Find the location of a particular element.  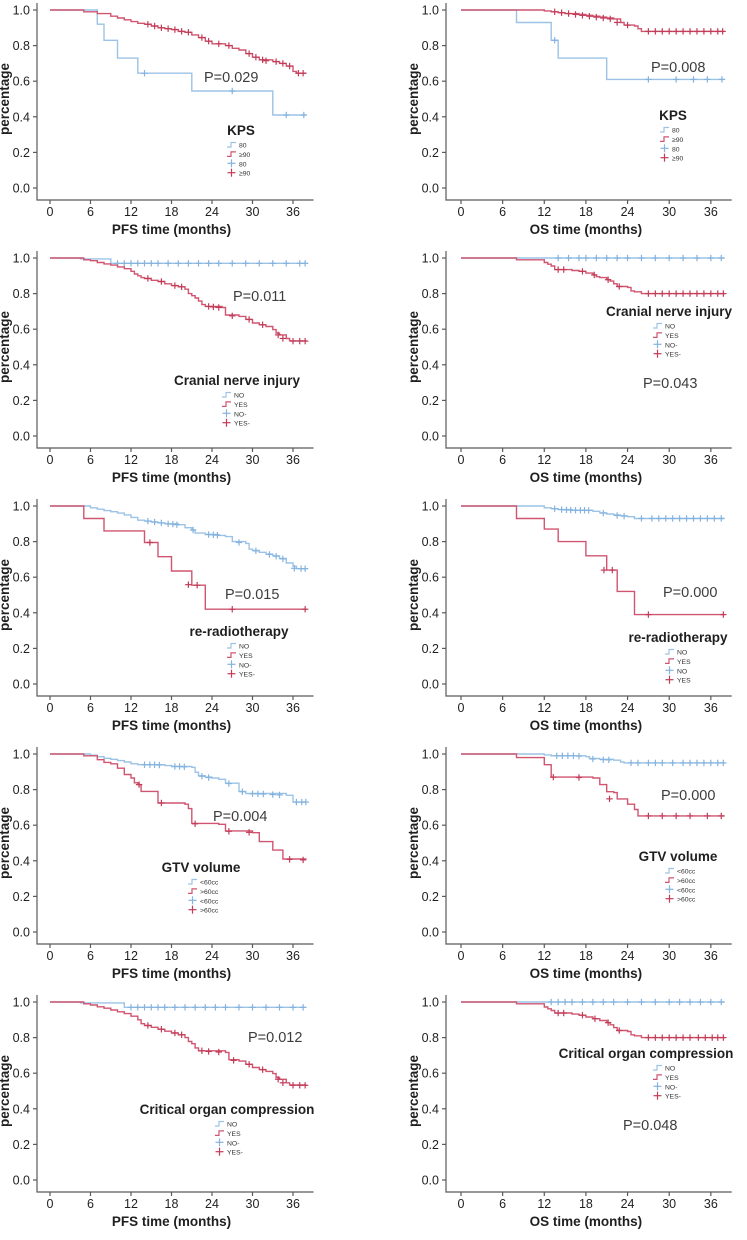

censor-marks-cranial-nerve-injury-os-YES is located at coordinates (640, 281).